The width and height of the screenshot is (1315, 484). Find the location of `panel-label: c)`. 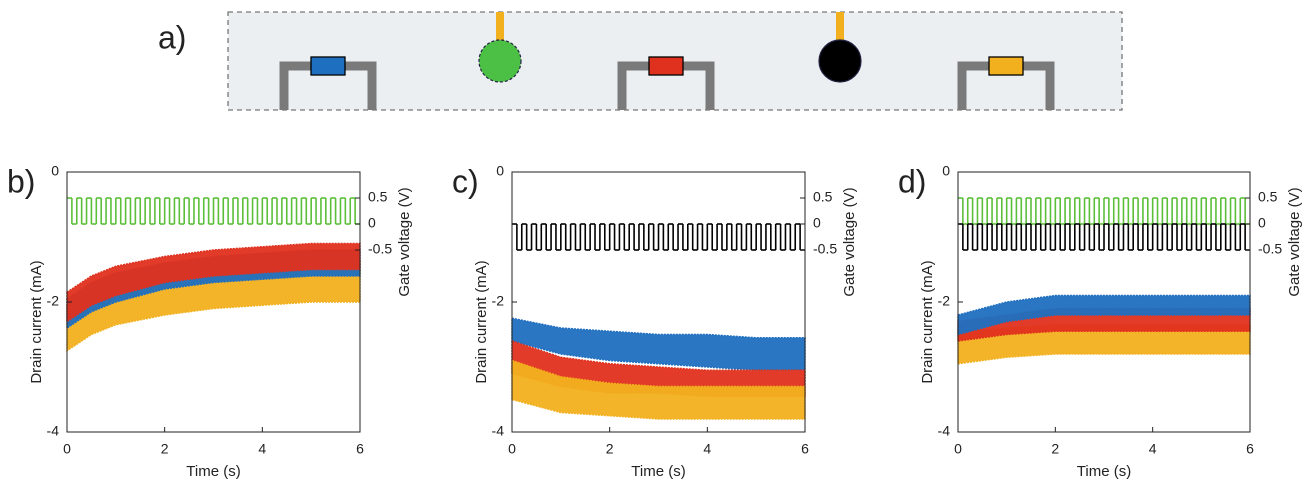

panel-label: c) is located at coordinates (465, 181).